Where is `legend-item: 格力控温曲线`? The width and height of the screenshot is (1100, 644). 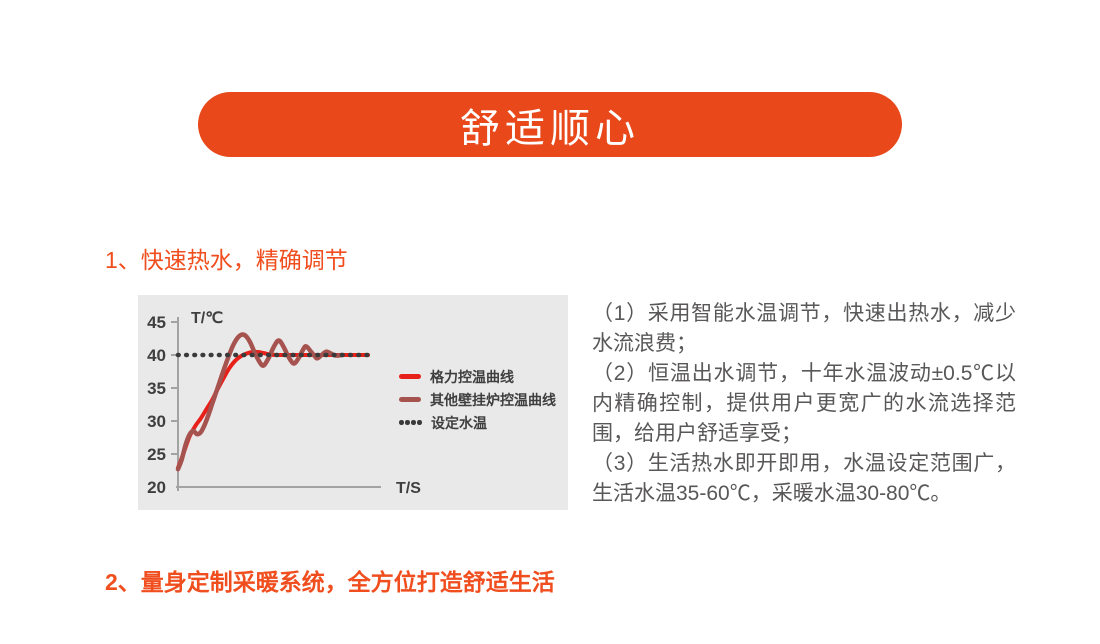
legend-item: 格力控温曲线 is located at coordinates (477, 376).